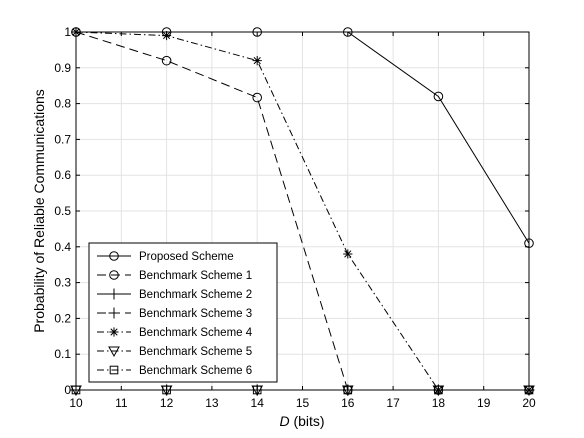  What do you see at coordinates (62, 283) in the screenshot?
I see `y-tick-label: 0.3` at bounding box center [62, 283].